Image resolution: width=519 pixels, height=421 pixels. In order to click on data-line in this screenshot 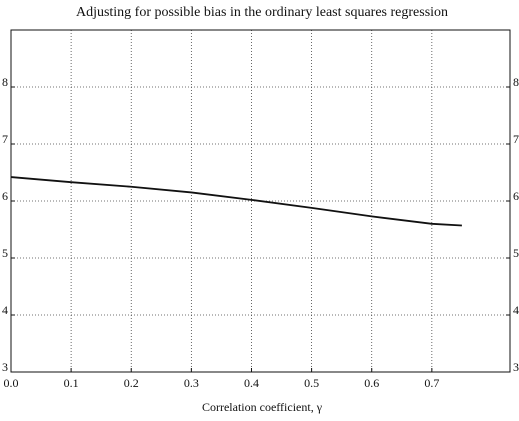, I will do `click(236, 201)`.